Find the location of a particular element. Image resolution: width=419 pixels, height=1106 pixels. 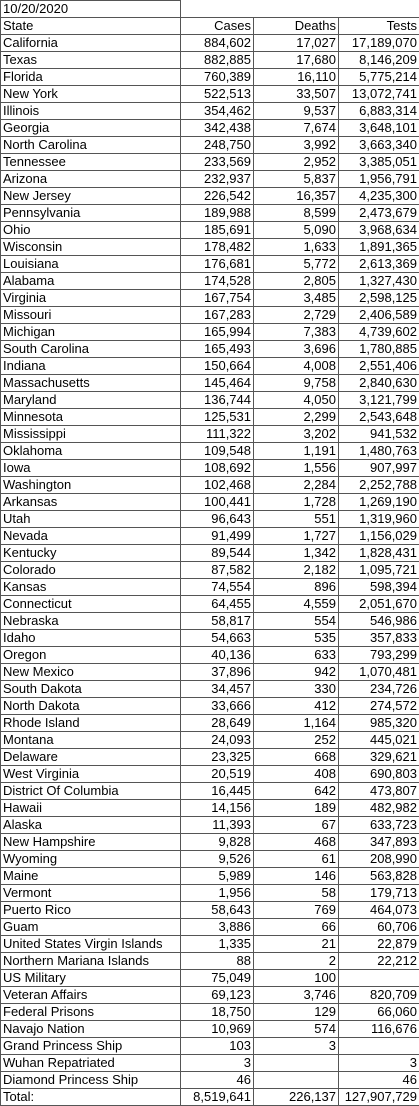

value-cell: 9,828 is located at coordinates (217, 842).